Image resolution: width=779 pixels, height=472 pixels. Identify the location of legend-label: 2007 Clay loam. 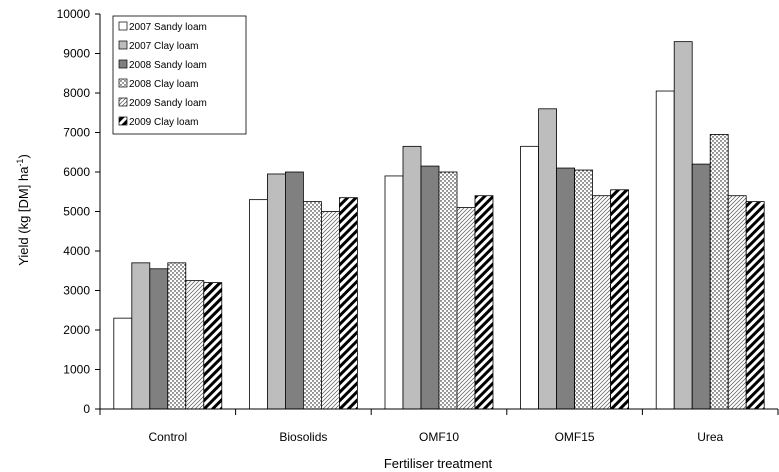
(163, 46).